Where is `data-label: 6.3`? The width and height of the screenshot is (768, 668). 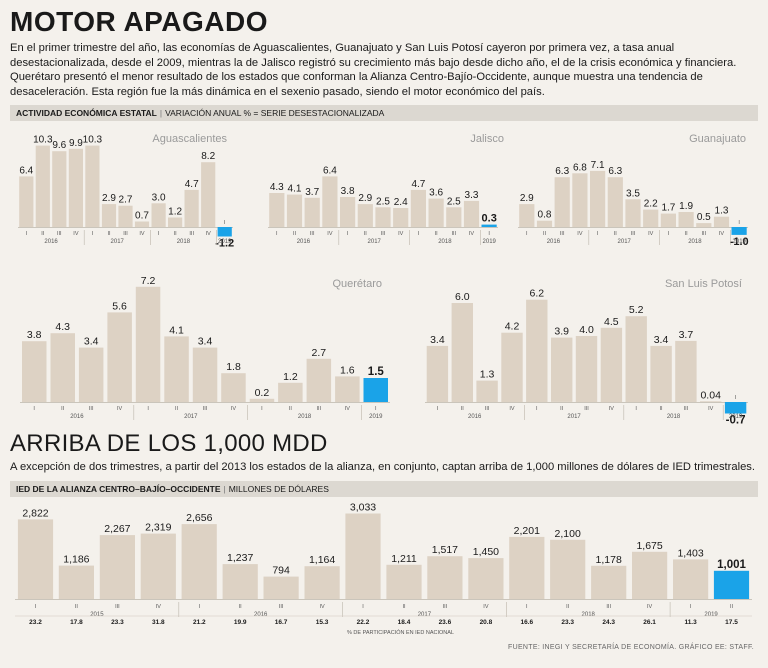 data-label: 6.3 is located at coordinates (615, 171).